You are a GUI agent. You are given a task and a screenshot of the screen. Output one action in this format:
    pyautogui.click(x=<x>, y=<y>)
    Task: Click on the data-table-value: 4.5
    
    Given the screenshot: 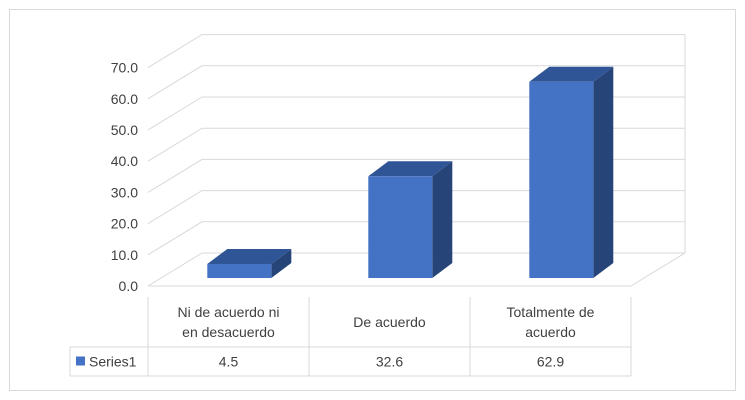 What is the action you would take?
    pyautogui.click(x=229, y=362)
    